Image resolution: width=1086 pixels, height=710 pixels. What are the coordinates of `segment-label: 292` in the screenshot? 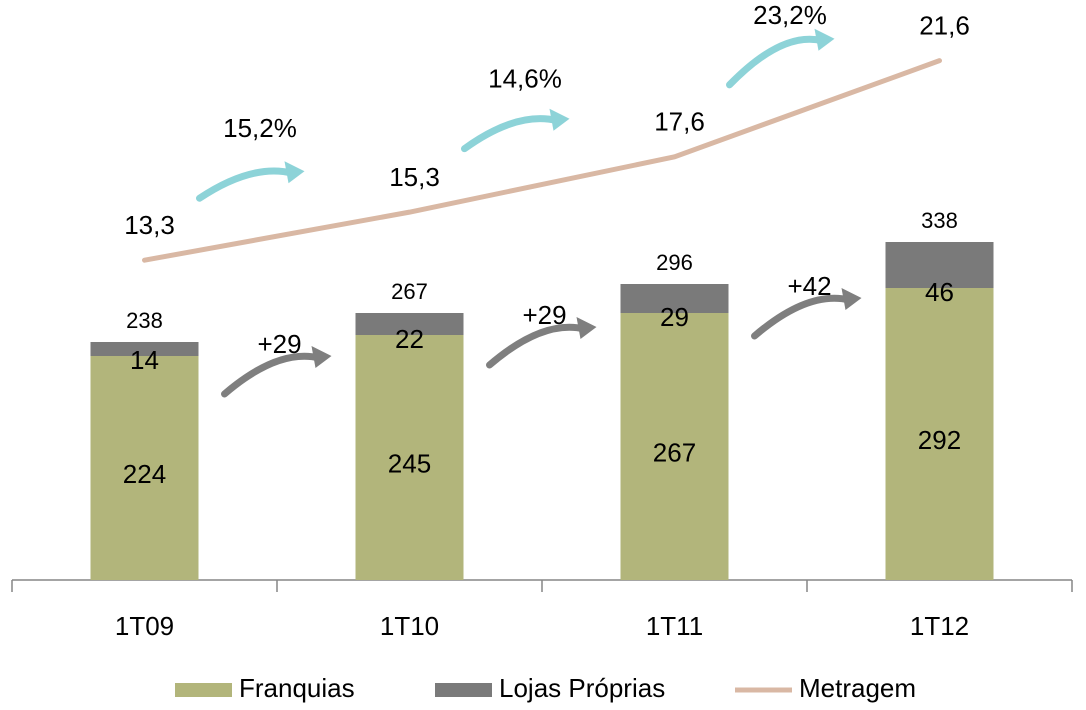 It's located at (939, 440).